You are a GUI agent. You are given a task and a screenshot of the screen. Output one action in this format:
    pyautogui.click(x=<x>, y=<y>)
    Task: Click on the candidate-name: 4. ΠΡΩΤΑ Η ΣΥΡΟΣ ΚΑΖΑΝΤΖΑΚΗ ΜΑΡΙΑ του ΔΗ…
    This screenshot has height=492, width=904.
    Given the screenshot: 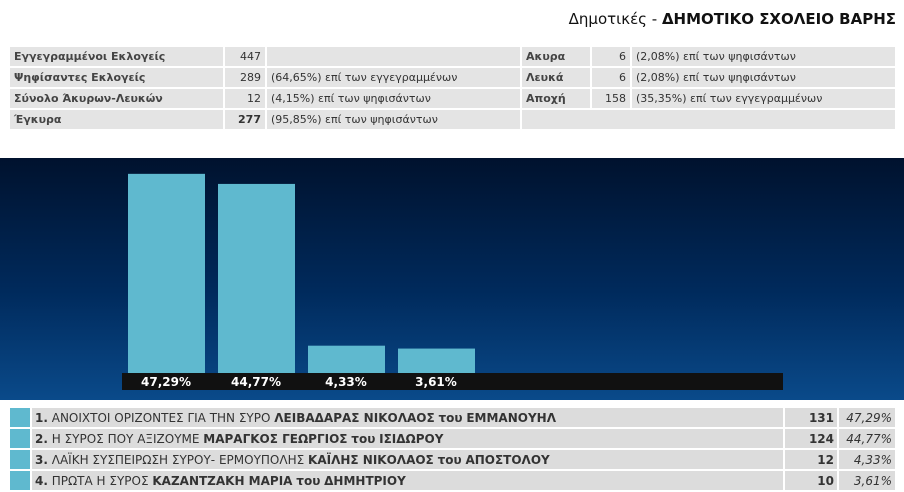 What is the action you would take?
    pyautogui.click(x=407, y=480)
    